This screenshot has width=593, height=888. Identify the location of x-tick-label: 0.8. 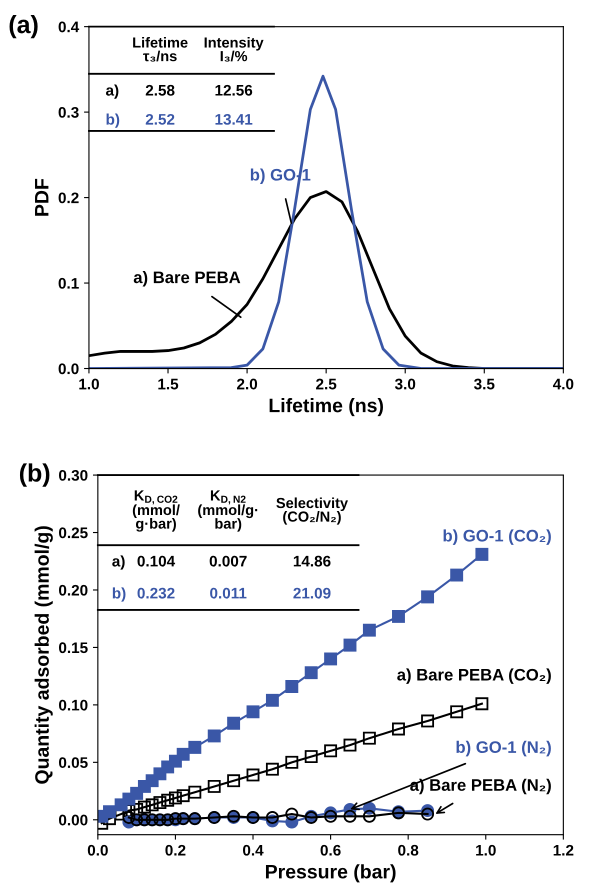
(408, 850).